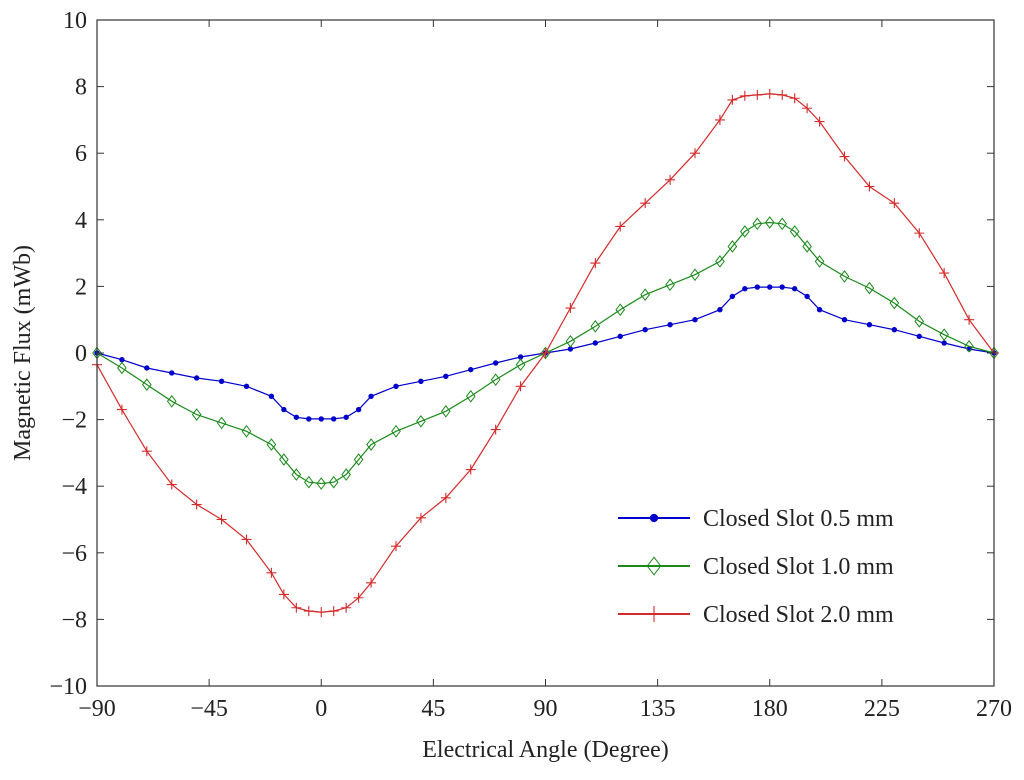  I want to click on legend-label: Closed Slot 2.0 mm, so click(798, 615).